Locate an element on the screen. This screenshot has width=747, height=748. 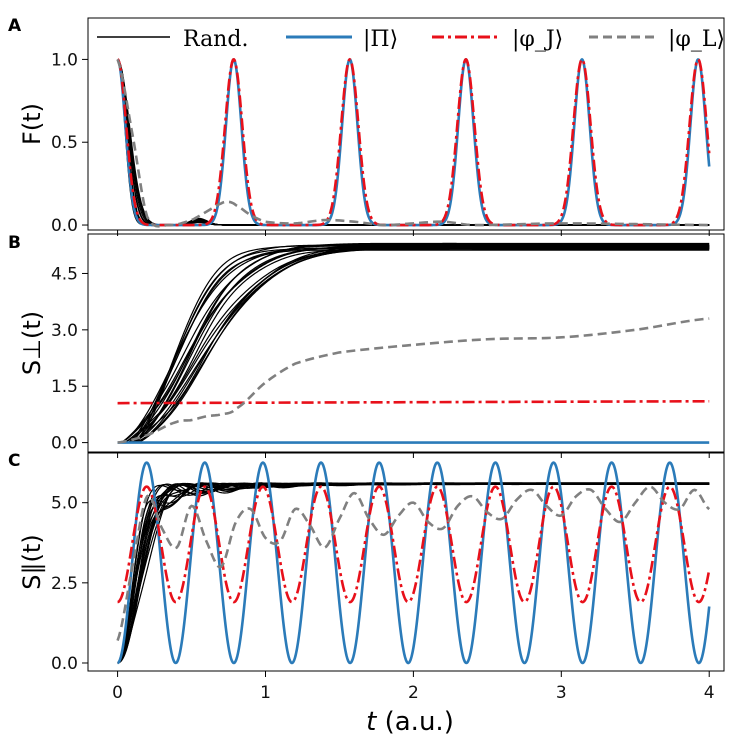
panel-c-ylabel: S∥(t) is located at coordinates (32, 561).